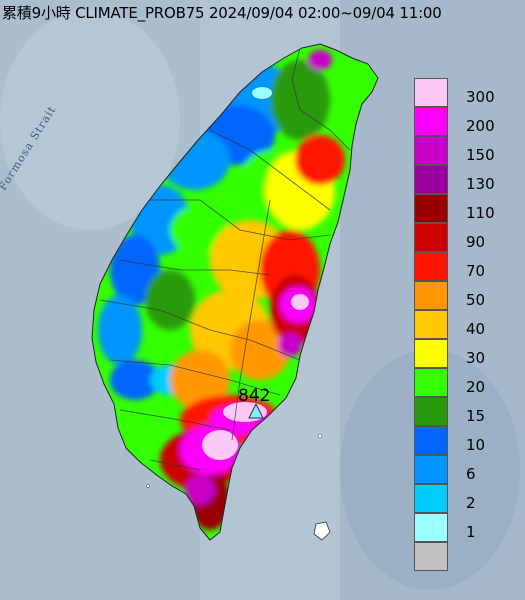  Describe the element at coordinates (471, 503) in the screenshot. I see `legend-label: 2` at that location.